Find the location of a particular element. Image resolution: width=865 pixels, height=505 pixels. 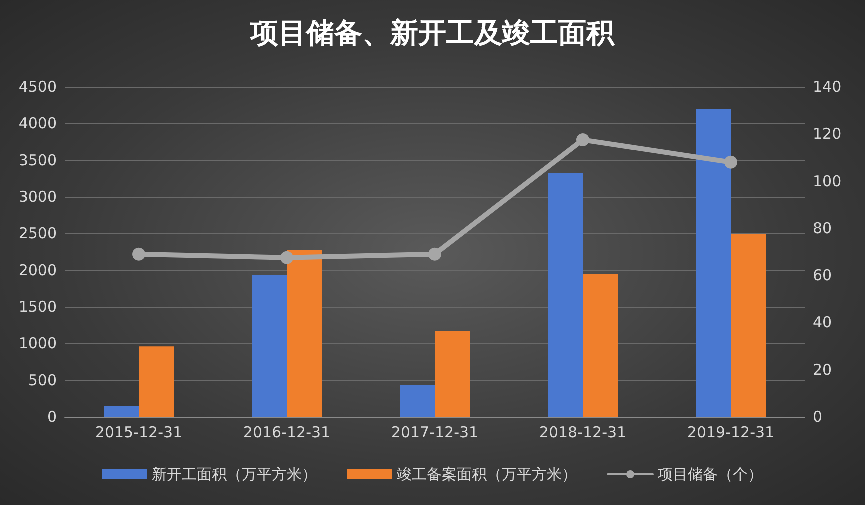

y2-tick-label: 120 is located at coordinates (827, 134).